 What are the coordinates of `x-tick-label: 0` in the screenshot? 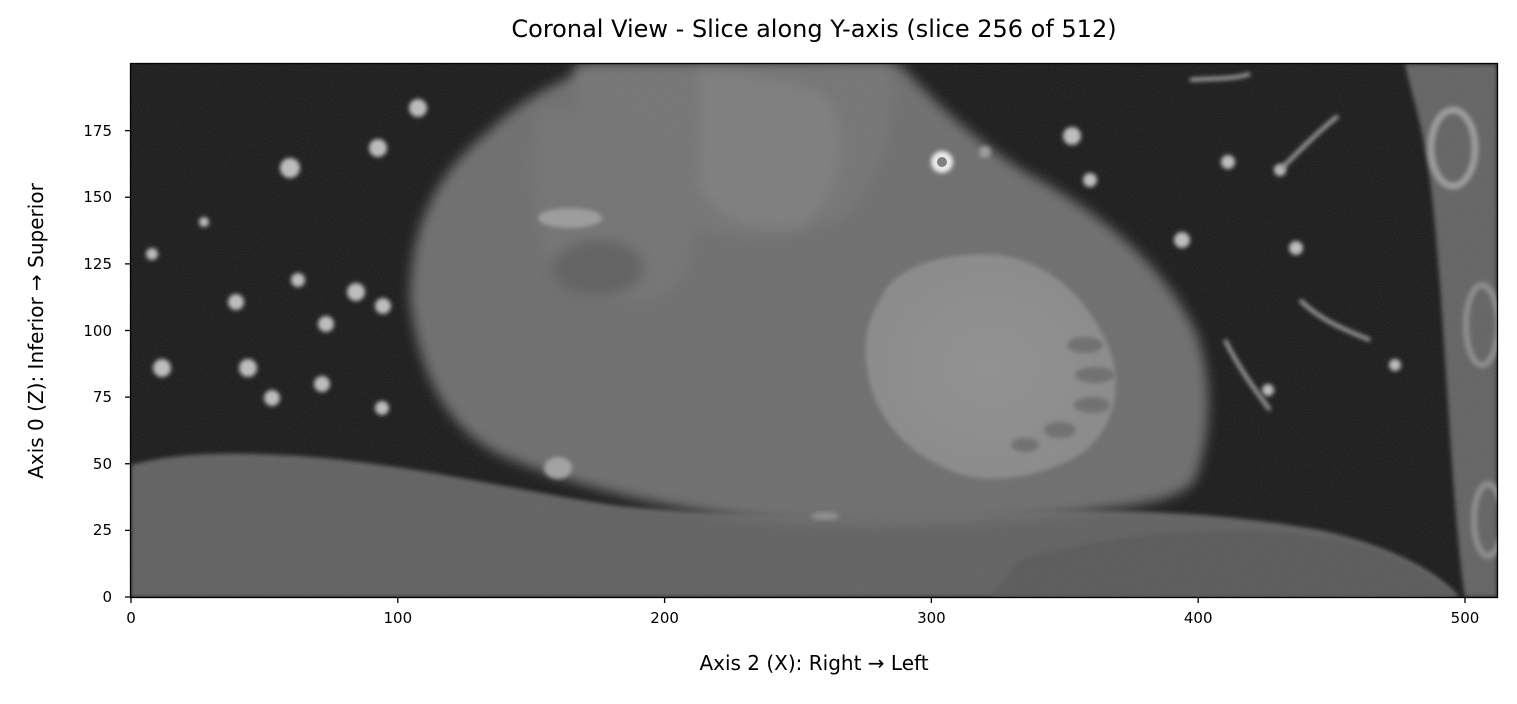 It's located at (131, 618).